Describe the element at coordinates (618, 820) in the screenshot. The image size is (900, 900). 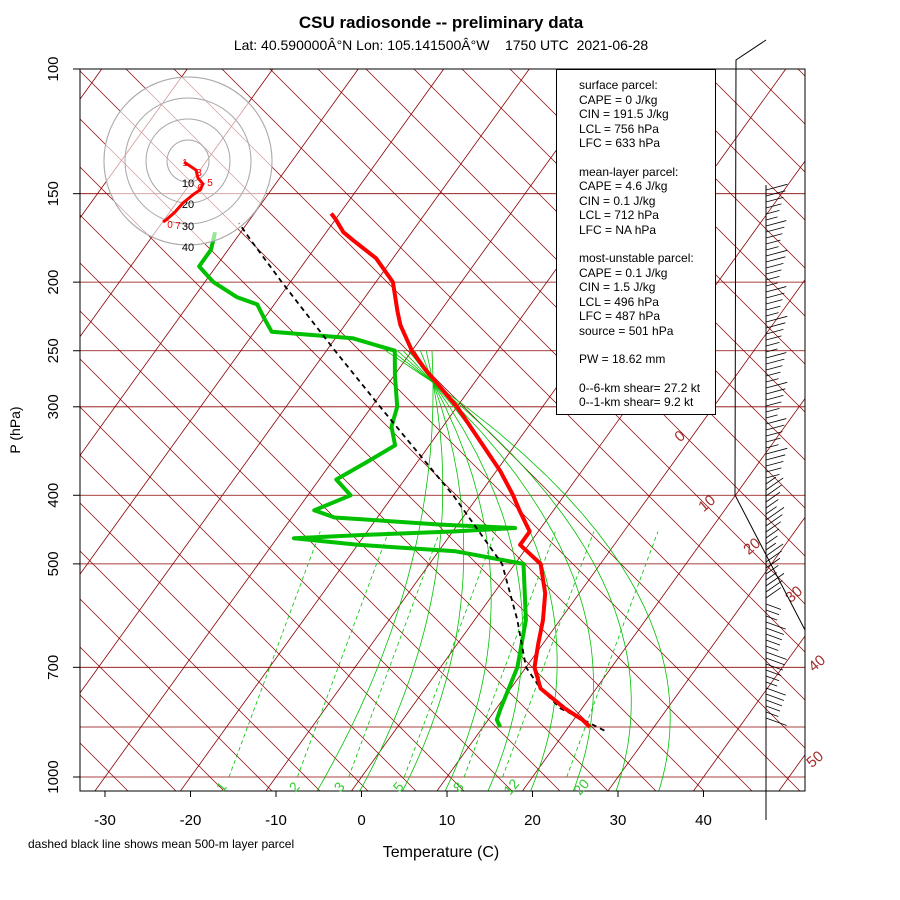
I see `x-tick-label: 30` at that location.